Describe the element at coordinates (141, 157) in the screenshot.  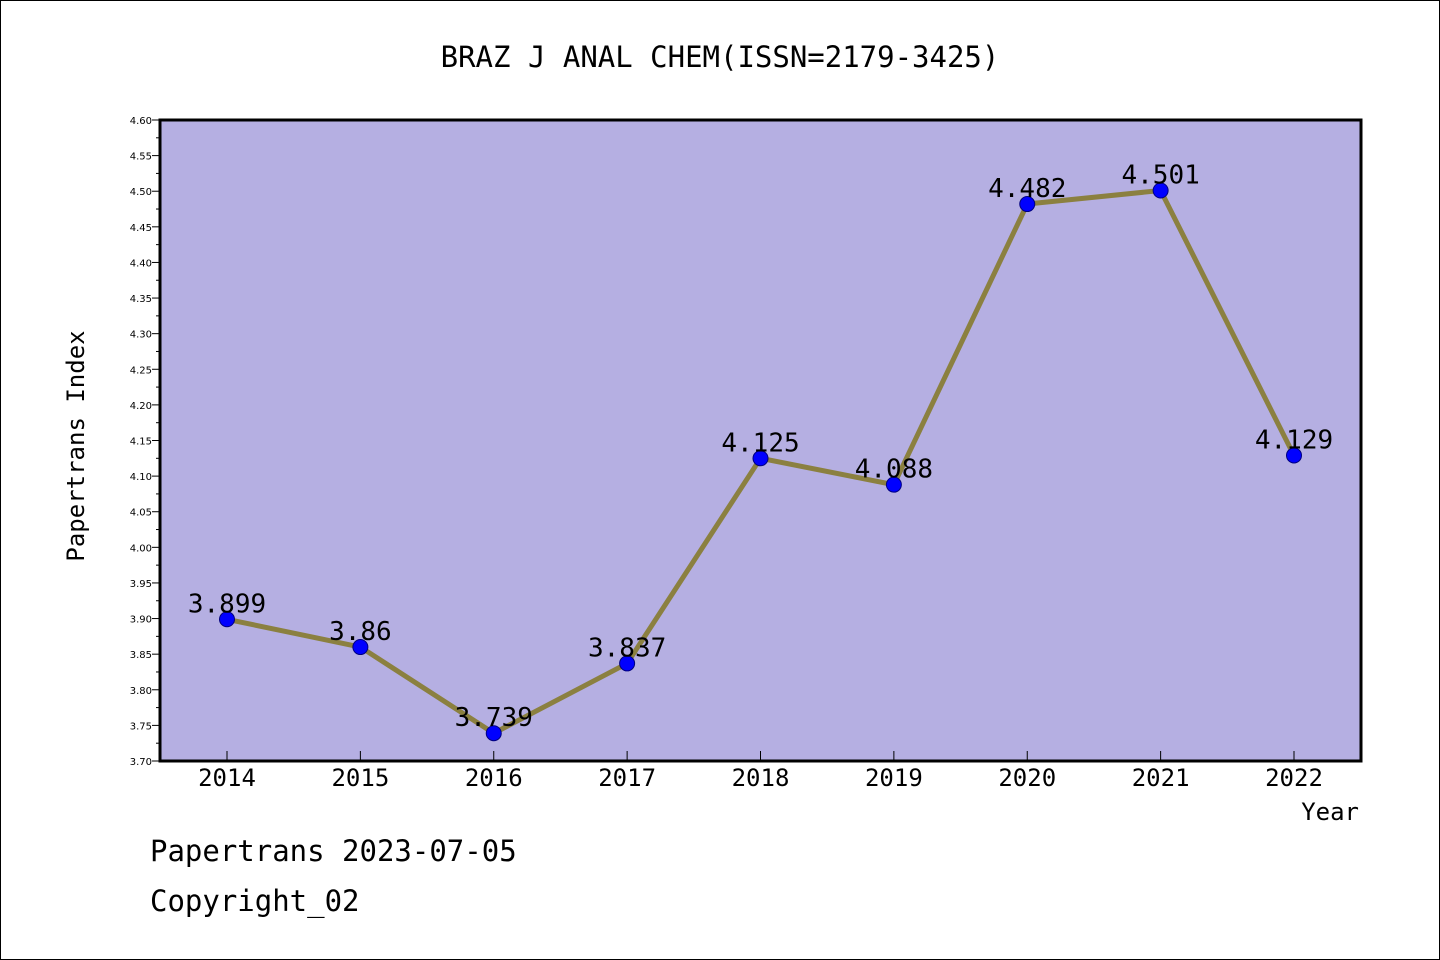
I see `y-tick-label: 4.55` at that location.